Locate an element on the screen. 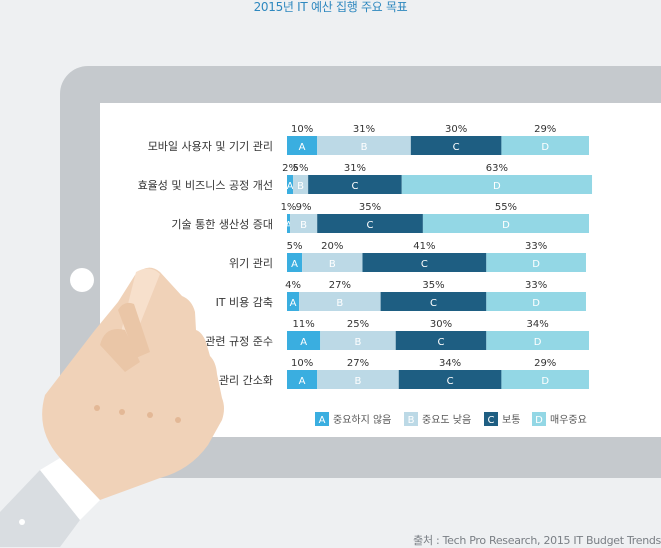  data-label: 4% is located at coordinates (293, 285).